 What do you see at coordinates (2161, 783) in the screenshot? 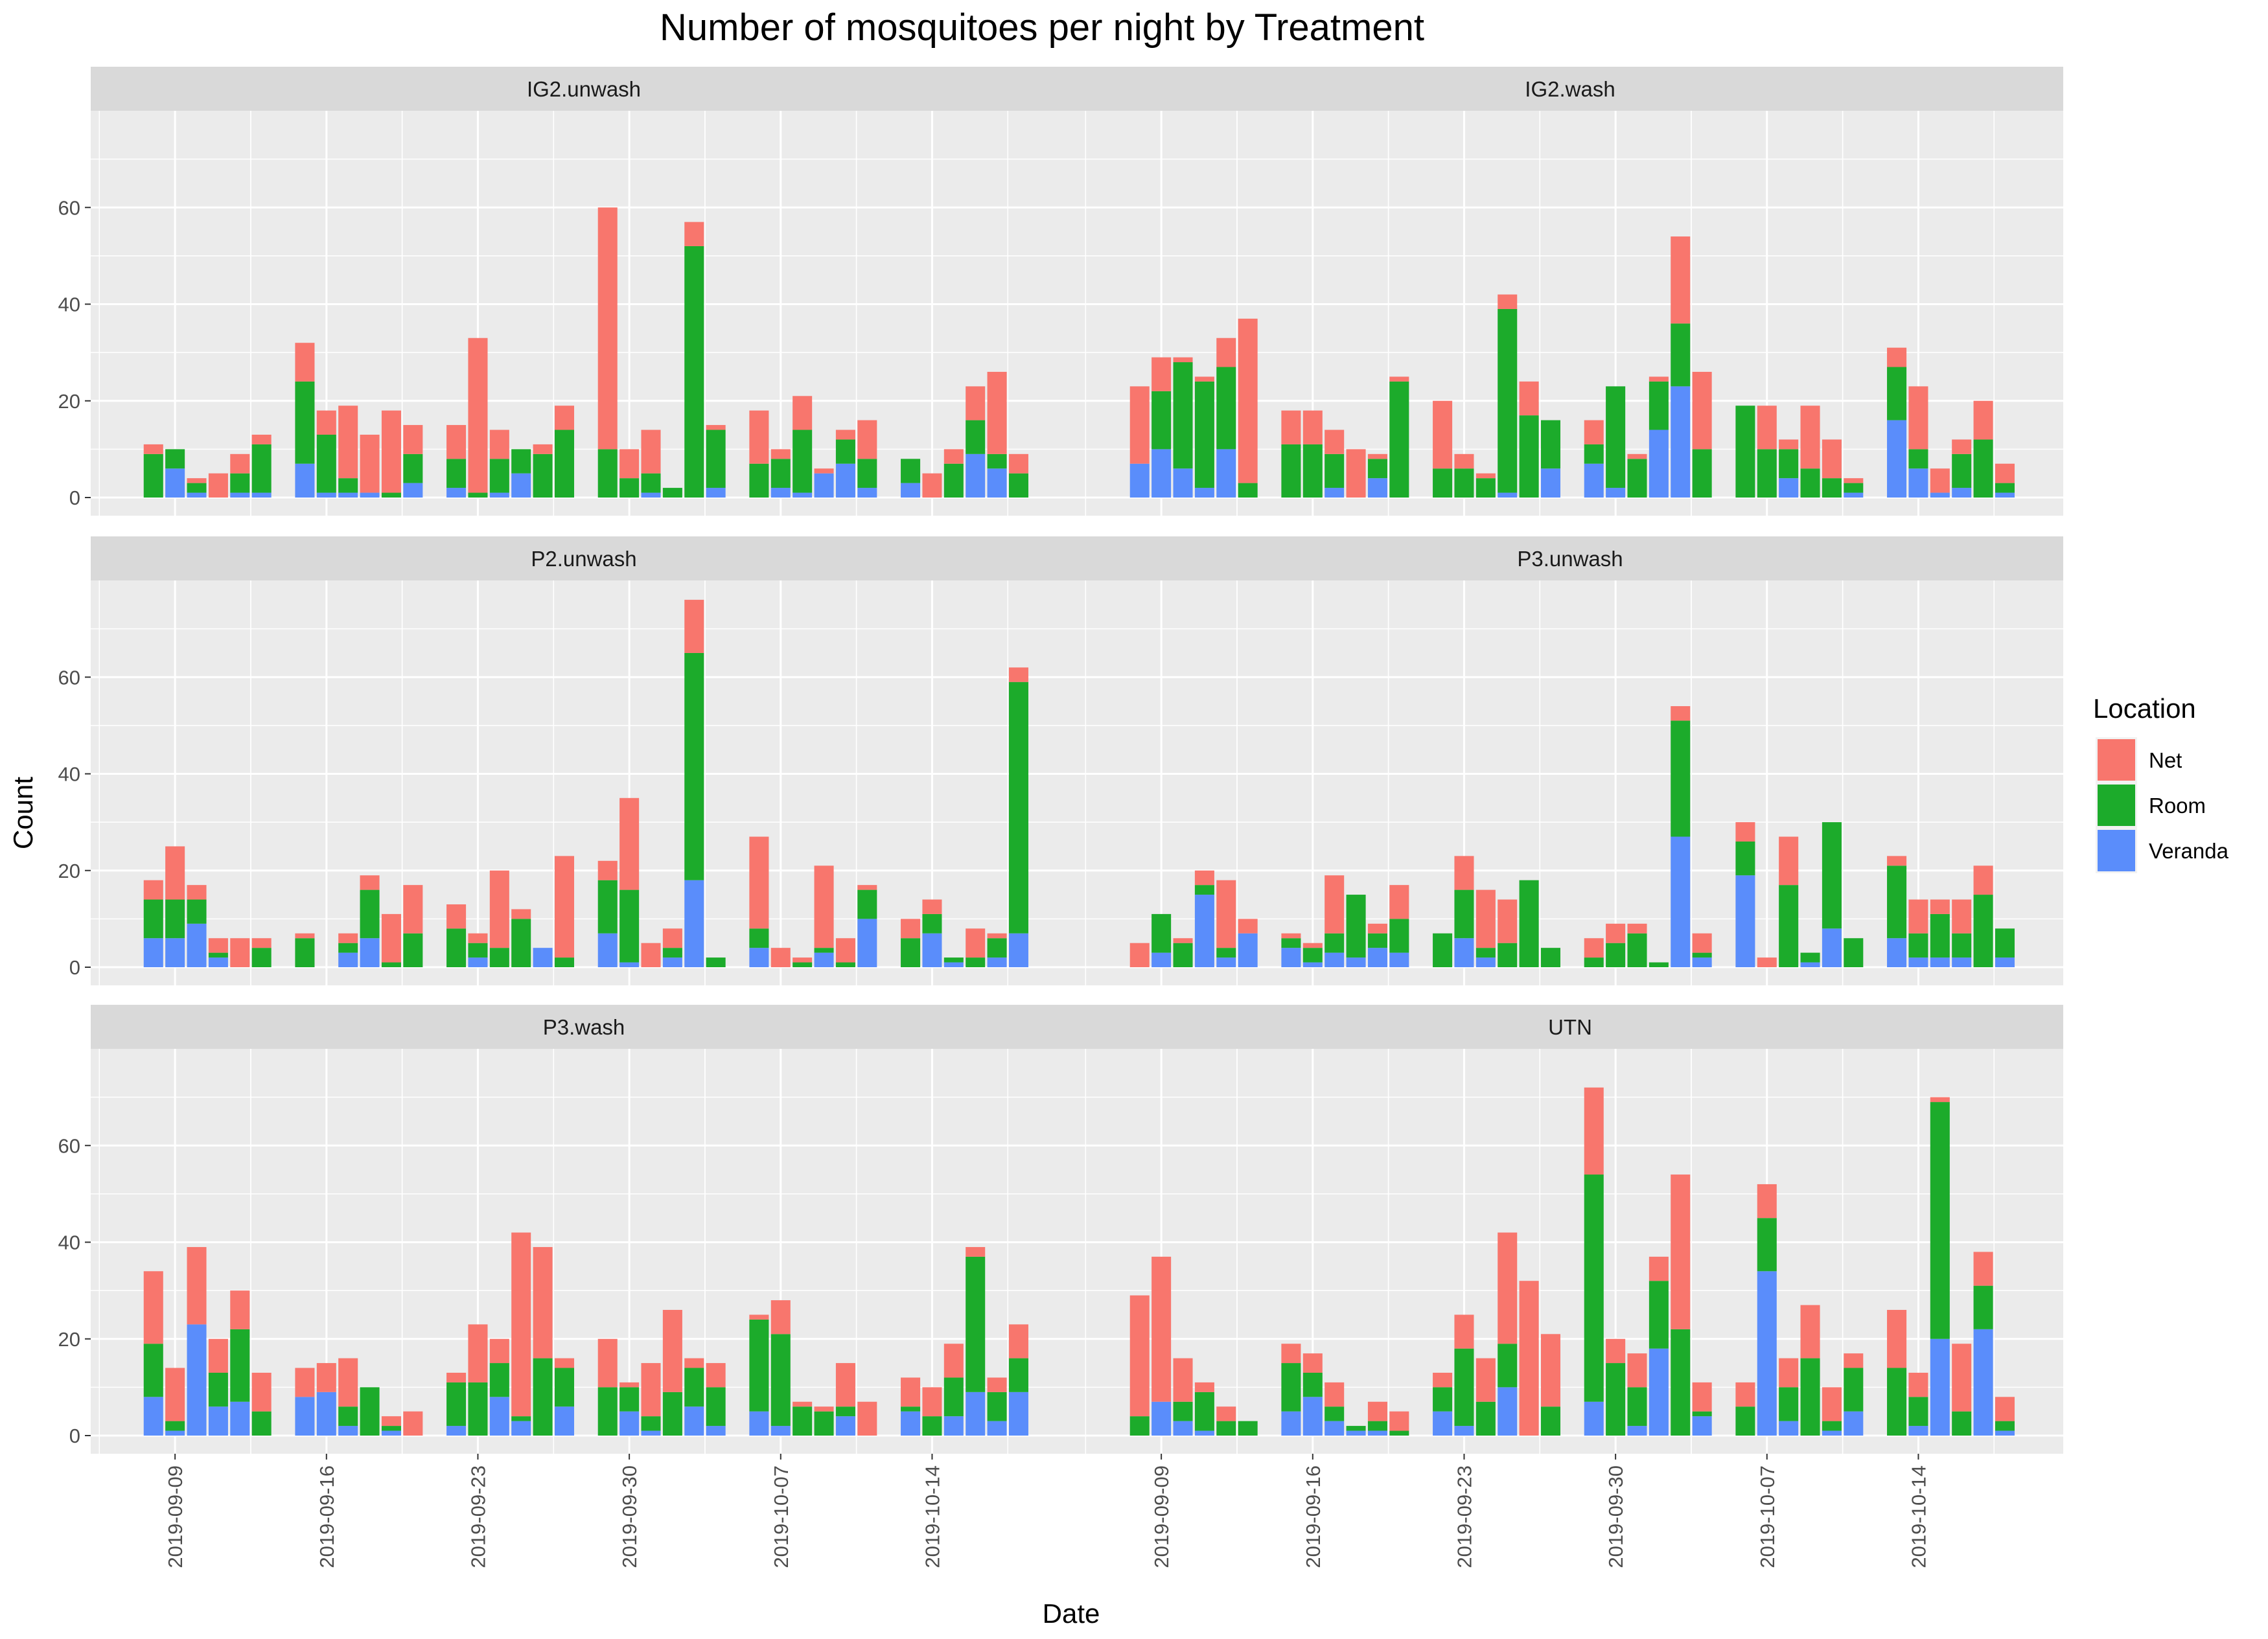
I see `legend: Location Net Room Veranda` at bounding box center [2161, 783].